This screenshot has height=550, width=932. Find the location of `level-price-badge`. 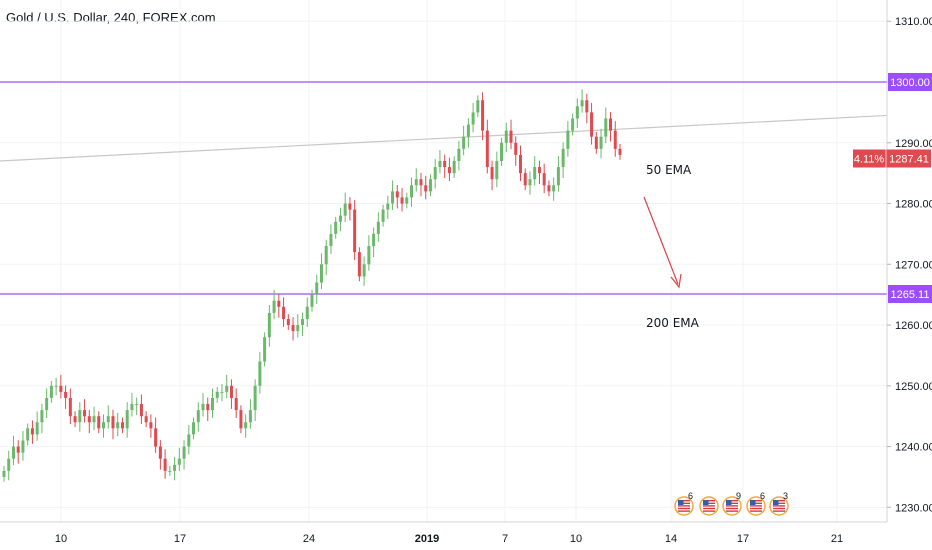

level-price-badge is located at coordinates (910, 293).